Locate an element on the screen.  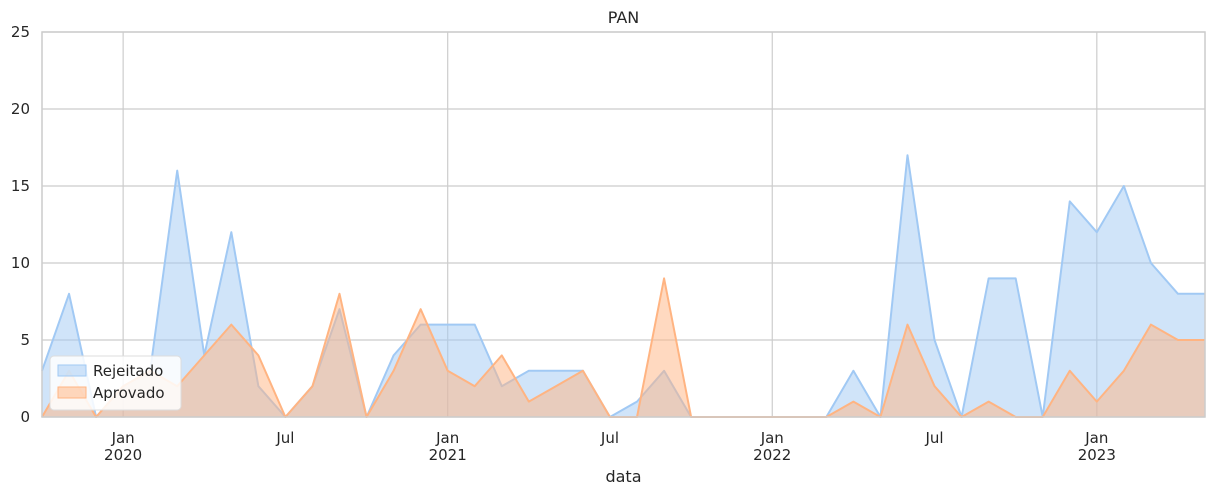
y-tick-label: 20 is located at coordinates (20, 109).